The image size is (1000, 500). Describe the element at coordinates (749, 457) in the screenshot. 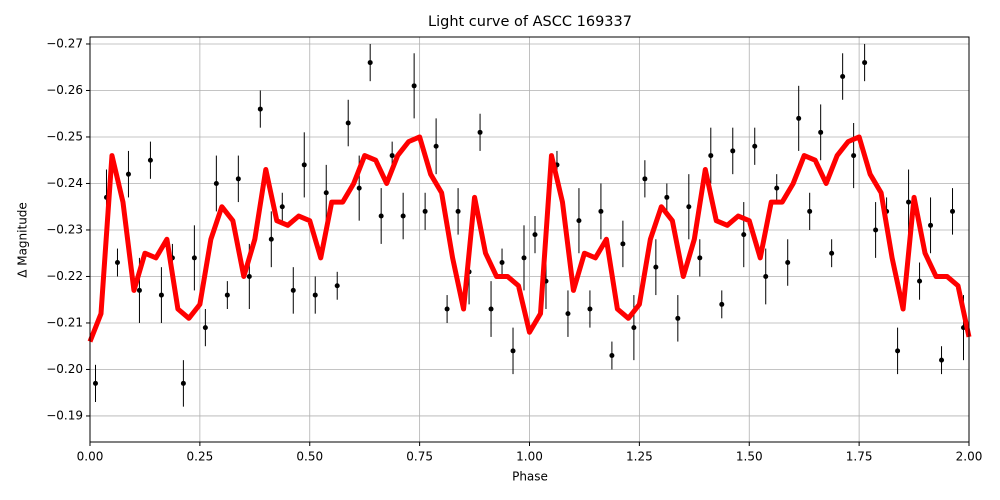

I see `x-tick-label: 1.50` at that location.